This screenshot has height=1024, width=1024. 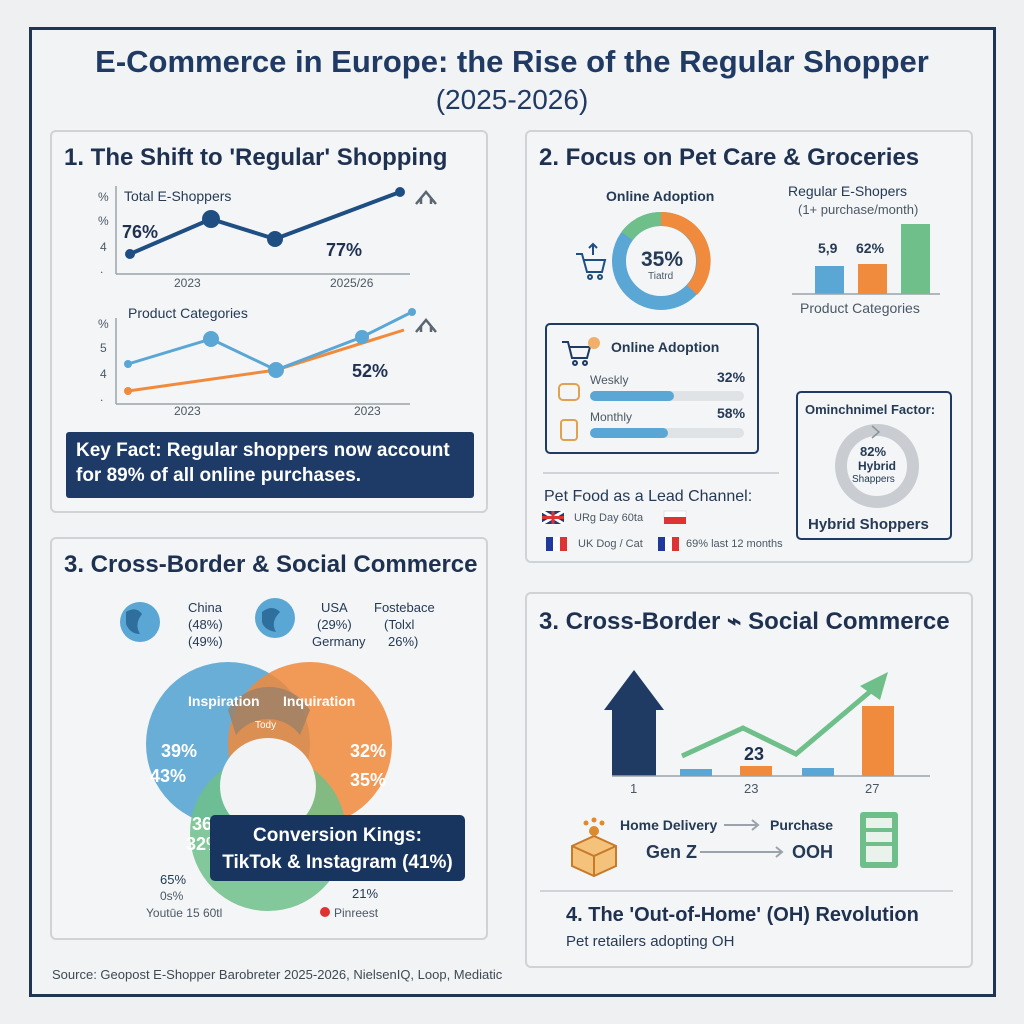 I want to click on chart2-axis-2: 5, so click(x=103, y=348).